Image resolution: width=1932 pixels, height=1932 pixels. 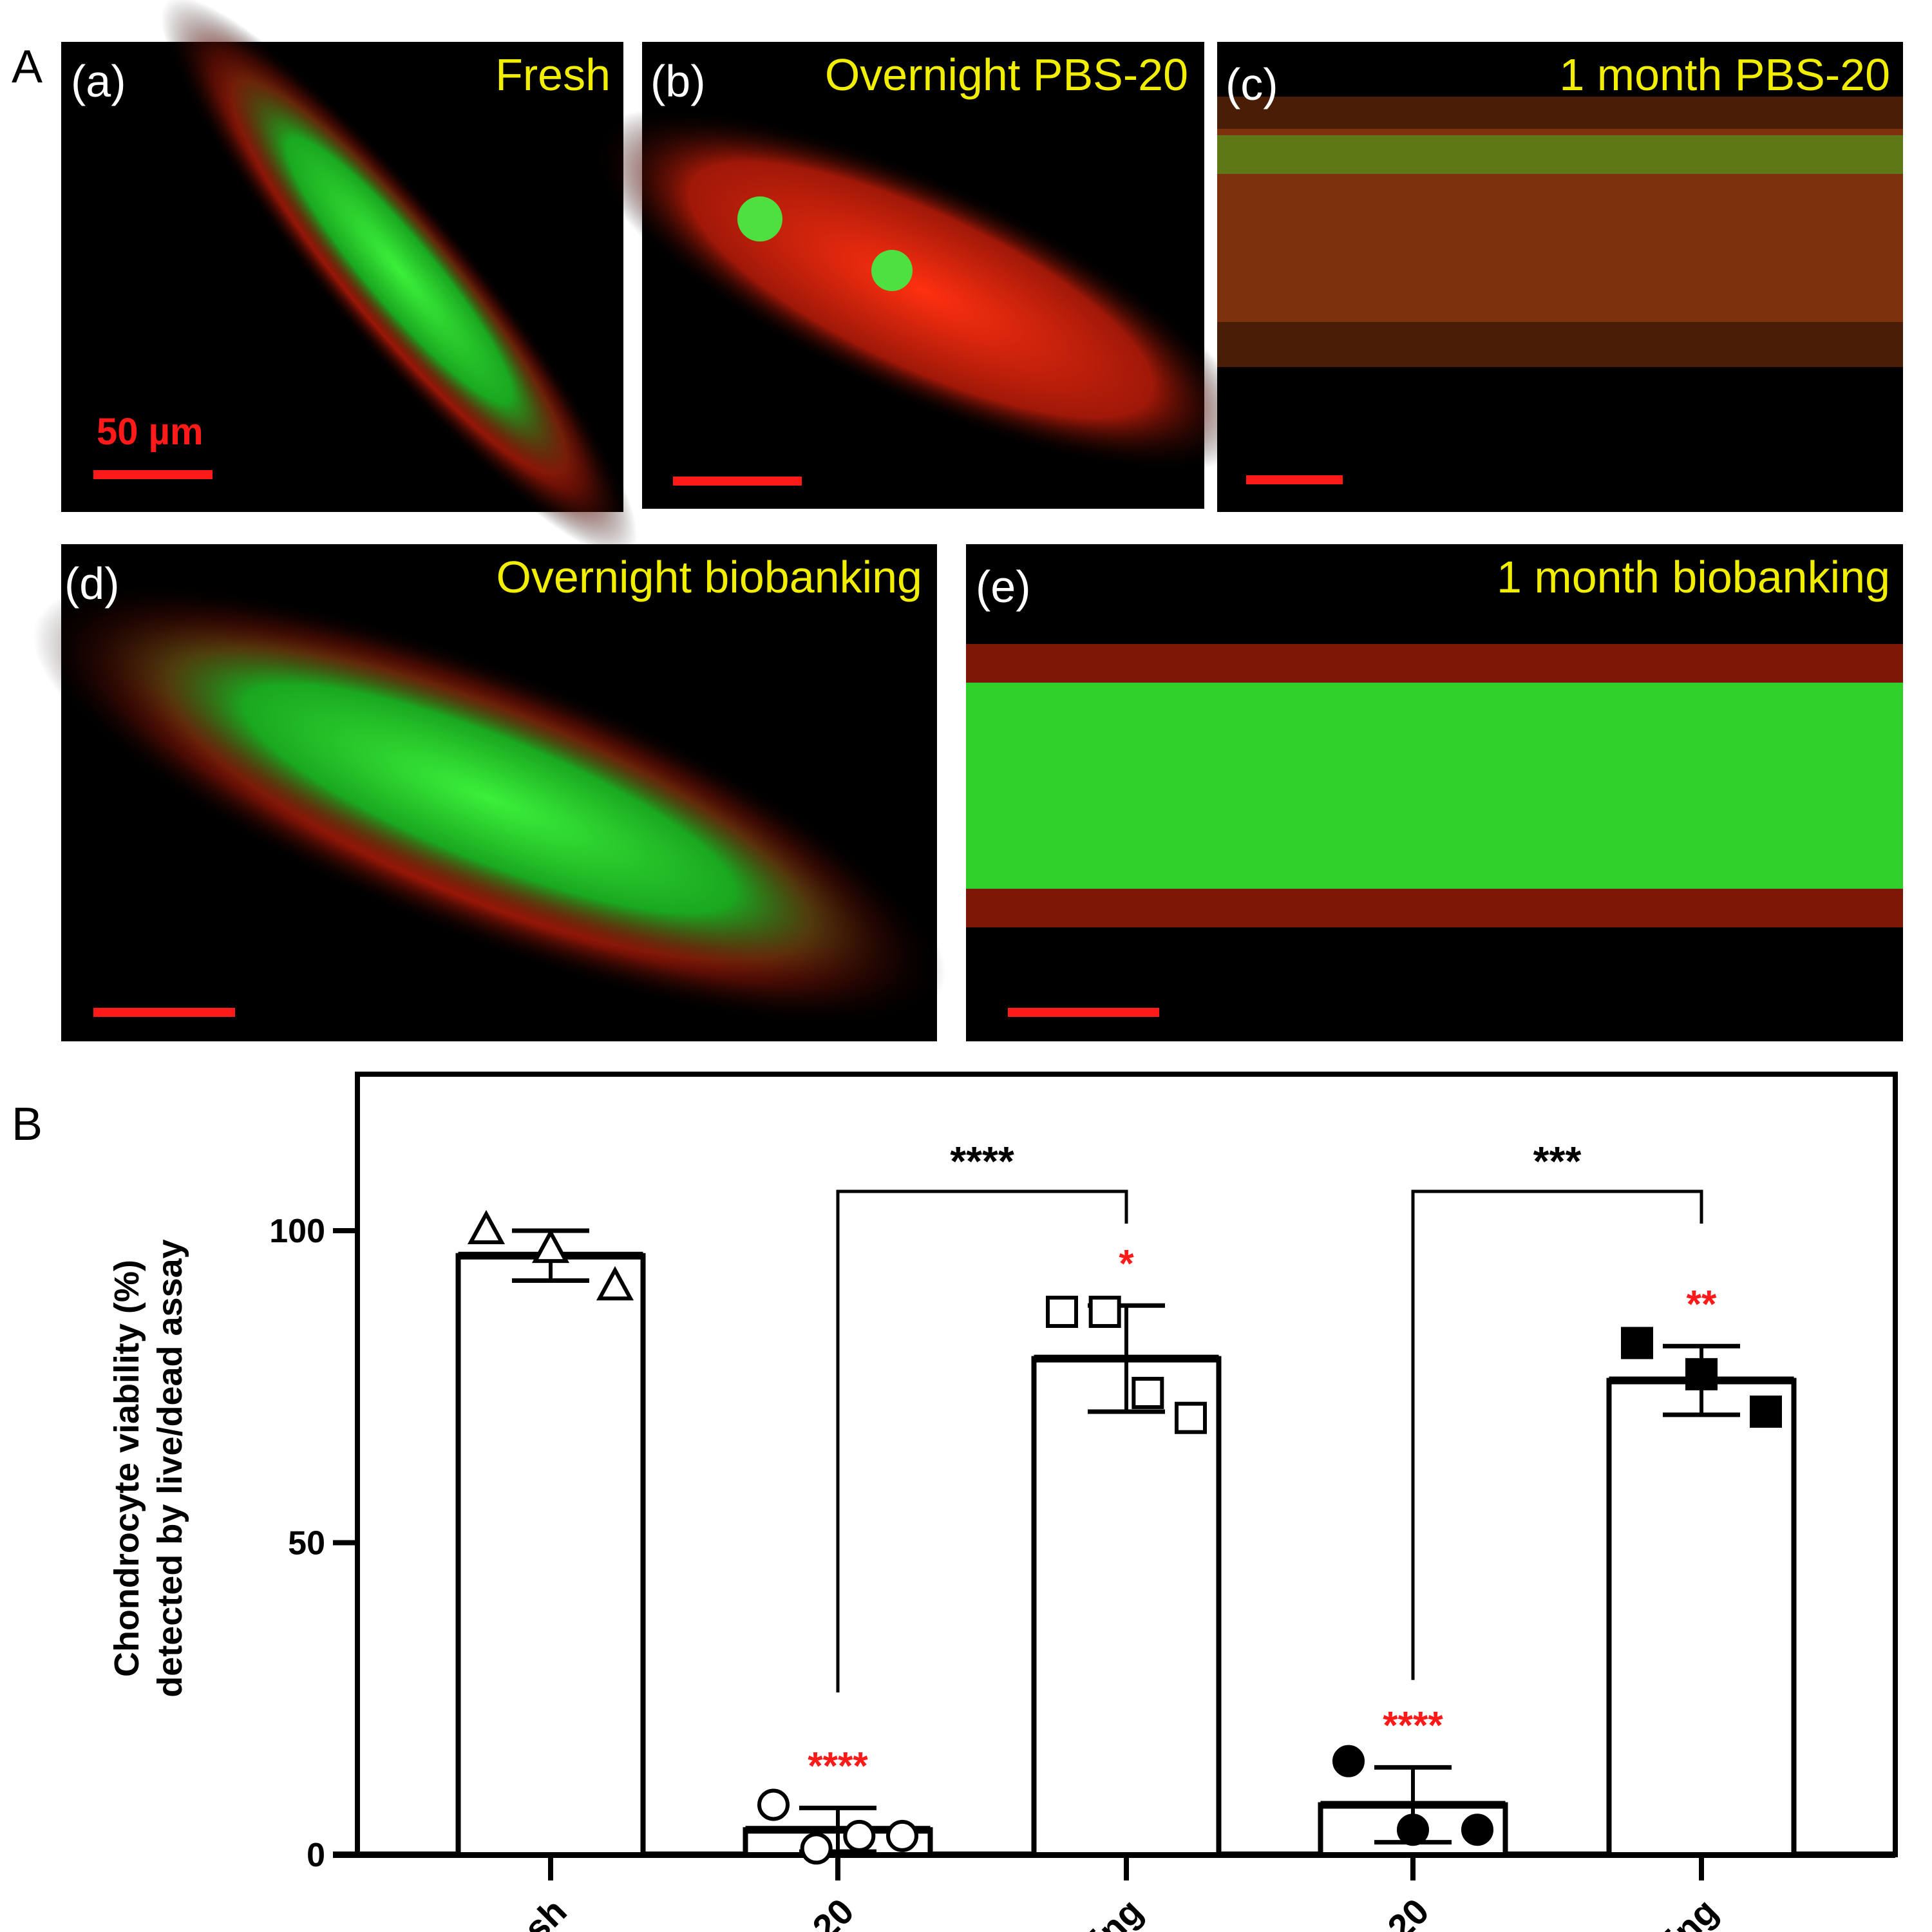 I want to click on panel-a-label: A, so click(x=28, y=67).